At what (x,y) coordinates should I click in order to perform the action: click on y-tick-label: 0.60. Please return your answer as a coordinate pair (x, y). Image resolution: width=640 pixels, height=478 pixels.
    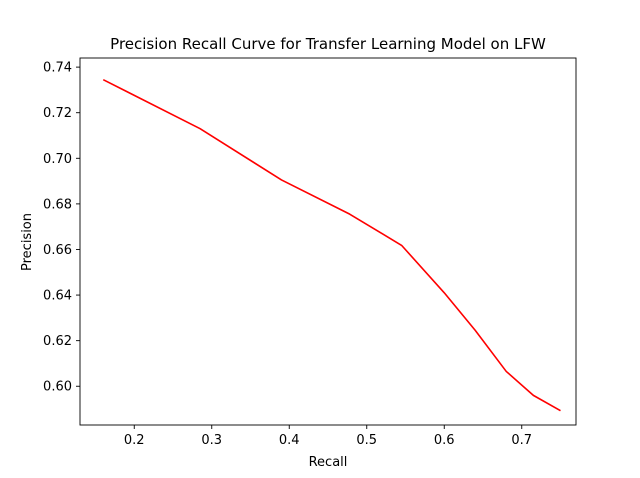
    Looking at the image, I should click on (57, 387).